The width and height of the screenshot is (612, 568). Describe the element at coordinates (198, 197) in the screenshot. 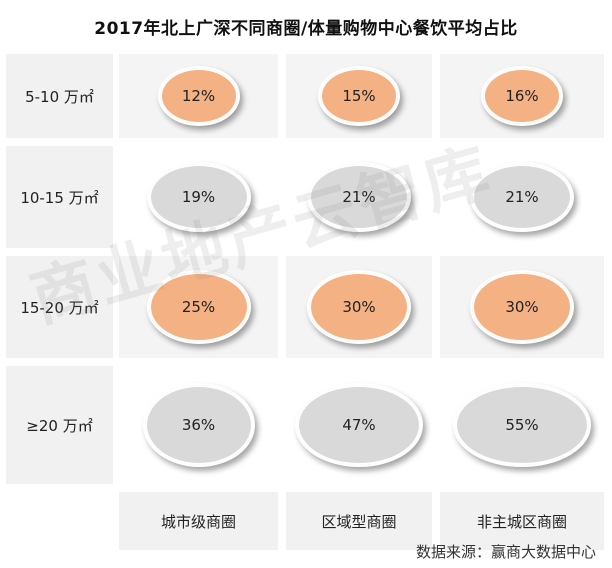

I see `bubble-2-1: 19%` at that location.